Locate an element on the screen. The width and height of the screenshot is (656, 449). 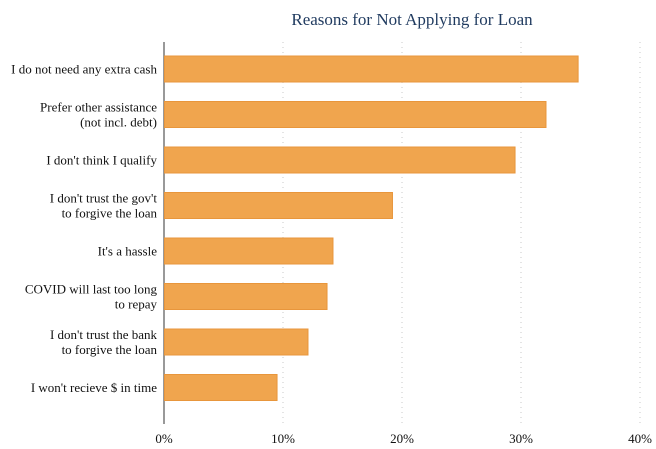
x-tick-labels: 0% 10% 20% 30% 40% is located at coordinates (403, 438).